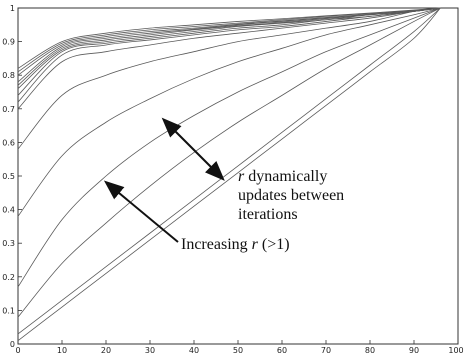  What do you see at coordinates (414, 350) in the screenshot?
I see `x-tick-label: 90` at bounding box center [414, 350].